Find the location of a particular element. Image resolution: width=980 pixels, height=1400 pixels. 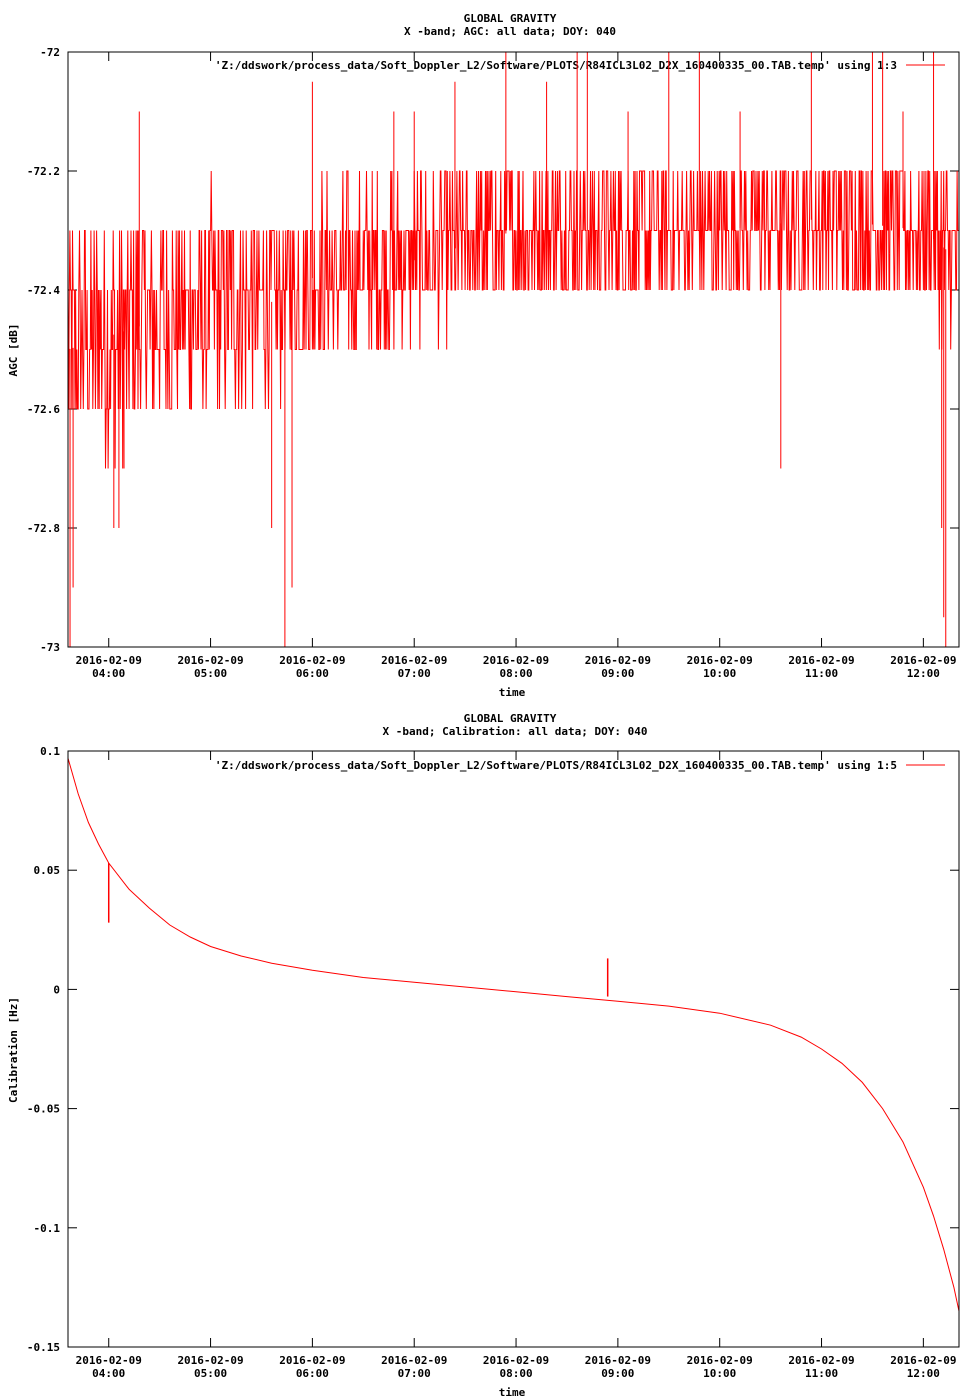

chart1-ylabel: AGC [dB] is located at coordinates (13, 350).